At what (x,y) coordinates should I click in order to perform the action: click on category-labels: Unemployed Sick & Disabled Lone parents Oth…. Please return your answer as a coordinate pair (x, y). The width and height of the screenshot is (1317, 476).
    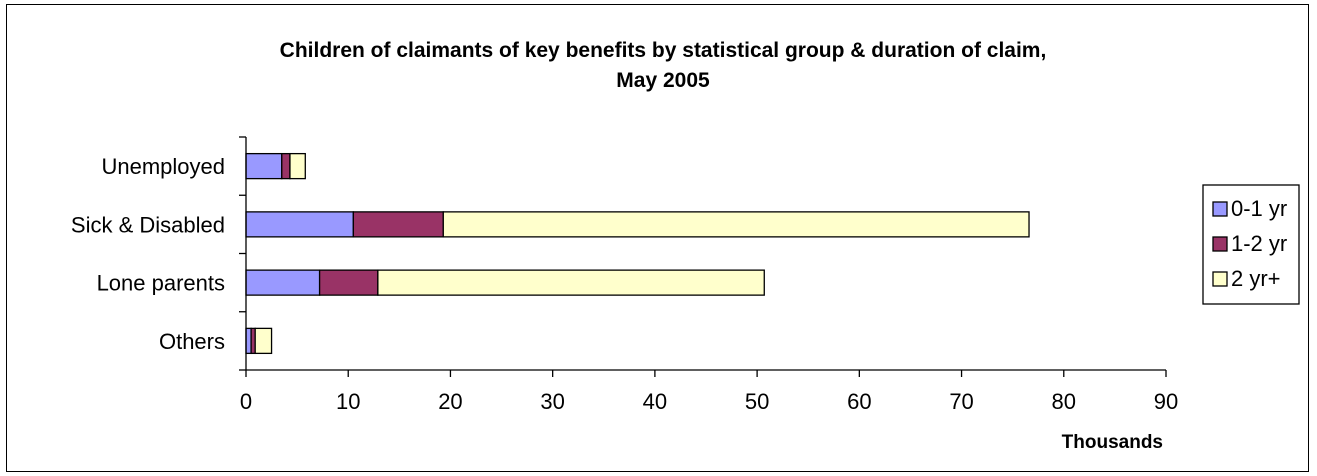
    Looking at the image, I should click on (148, 254).